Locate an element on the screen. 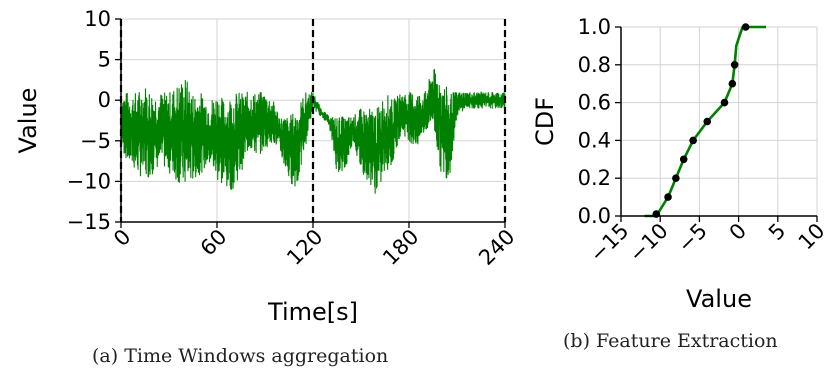  y-tick-label: 0.8 is located at coordinates (594, 65).